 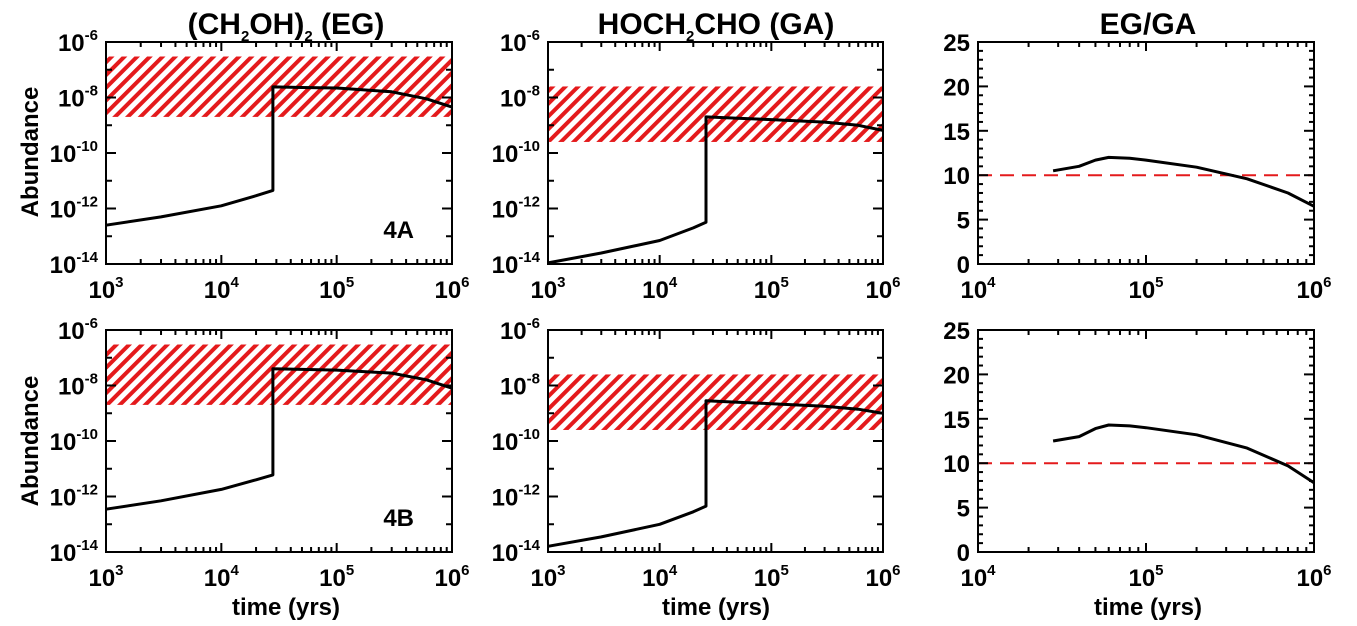 What do you see at coordinates (716, 26) in the screenshot?
I see `title-ga: HOCH2CHO (GA)` at bounding box center [716, 26].